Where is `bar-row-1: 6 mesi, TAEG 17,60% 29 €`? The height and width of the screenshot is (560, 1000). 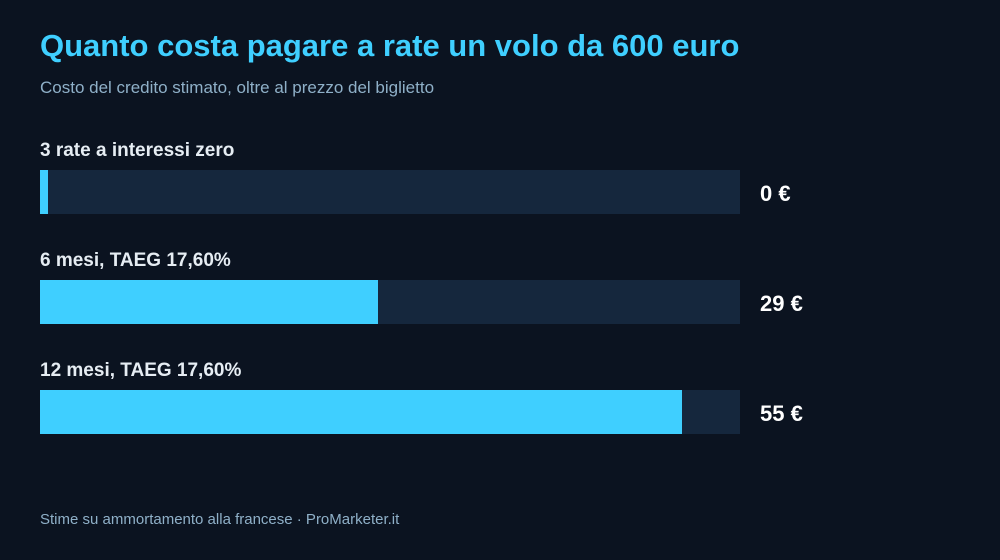
bar-row-1: 6 mesi, TAEG 17,60% 29 € is located at coordinates (490, 290).